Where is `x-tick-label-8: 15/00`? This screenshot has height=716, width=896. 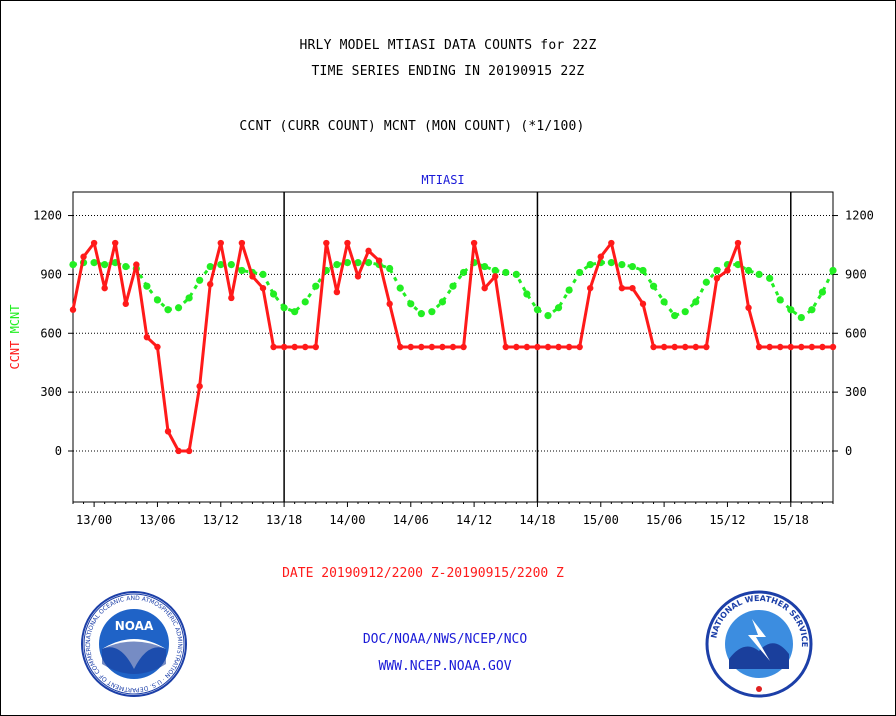 x-tick-label-8: 15/00 is located at coordinates (601, 520).